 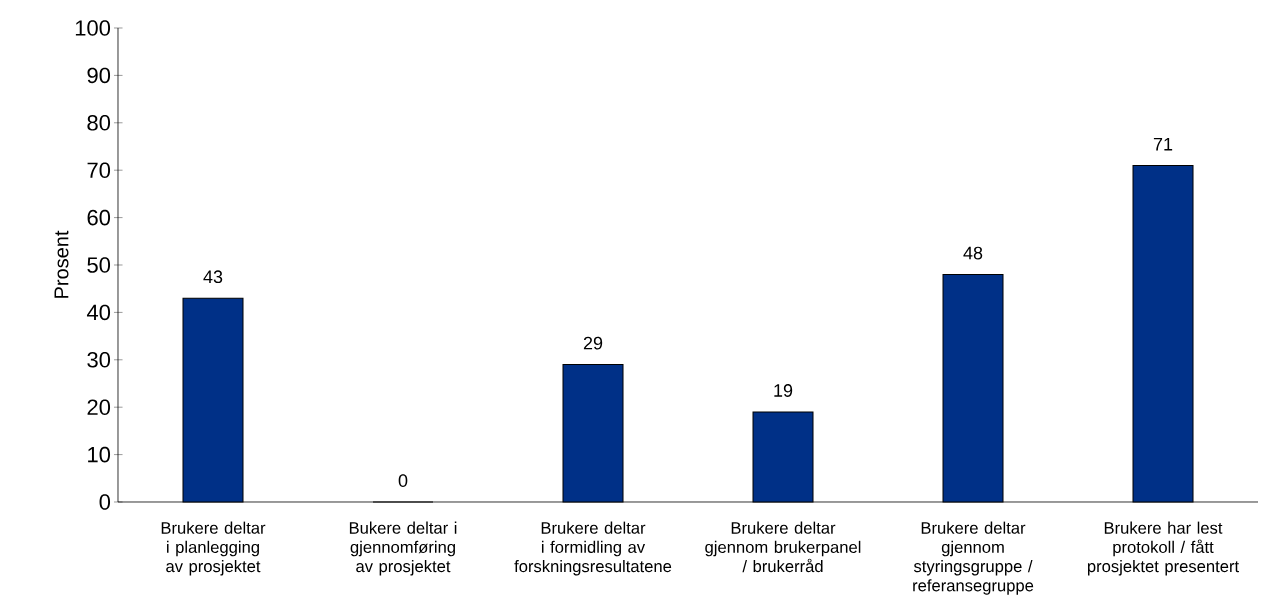 What do you see at coordinates (1163, 144) in the screenshot?
I see `data-label: 71` at bounding box center [1163, 144].